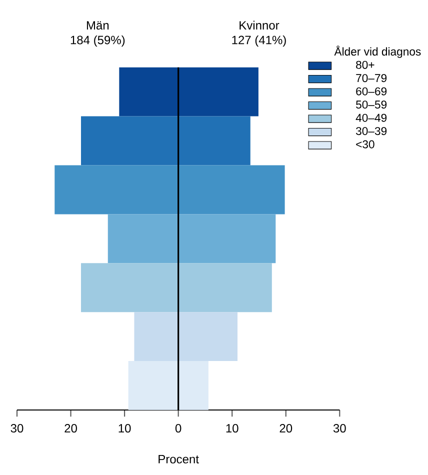 This screenshot has width=428, height=475. Describe the element at coordinates (365, 144) in the screenshot. I see `legend-label: <30` at that location.